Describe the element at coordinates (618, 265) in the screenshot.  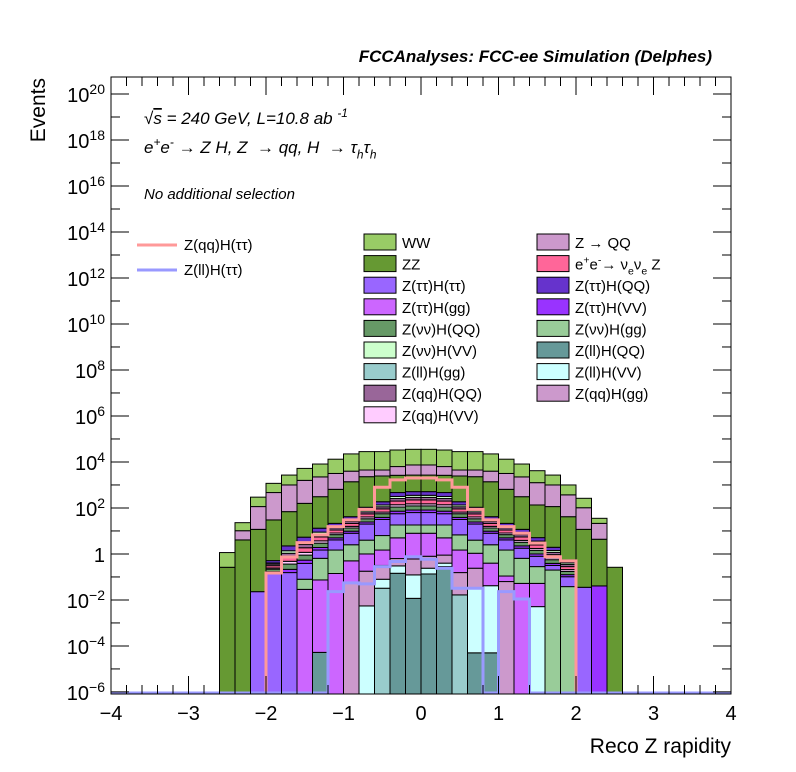
I see `legend-label: e+e-→ νeνe Z` at that location.